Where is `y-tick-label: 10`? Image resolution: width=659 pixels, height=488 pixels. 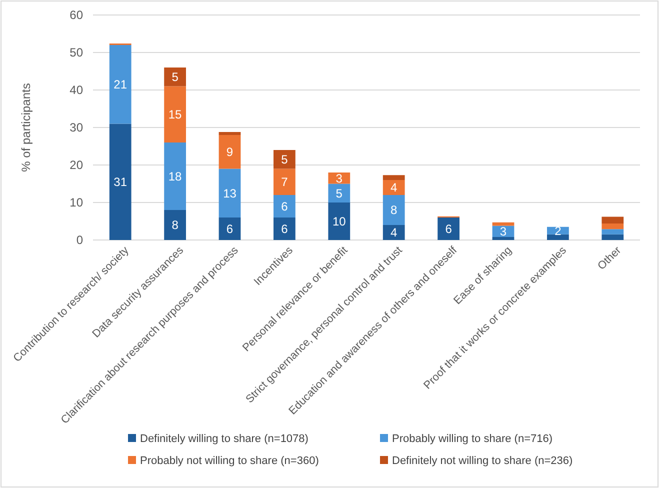
y-tick-label: 10 is located at coordinates (77, 202).